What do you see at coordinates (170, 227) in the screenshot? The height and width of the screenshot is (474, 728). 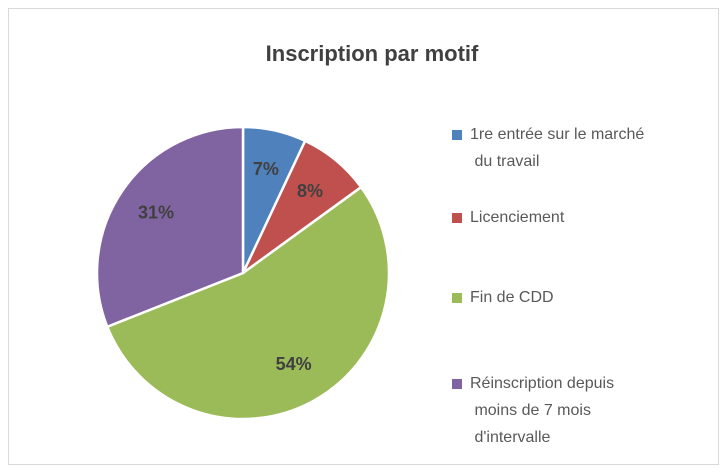 I see `pie-slice` at bounding box center [170, 227].